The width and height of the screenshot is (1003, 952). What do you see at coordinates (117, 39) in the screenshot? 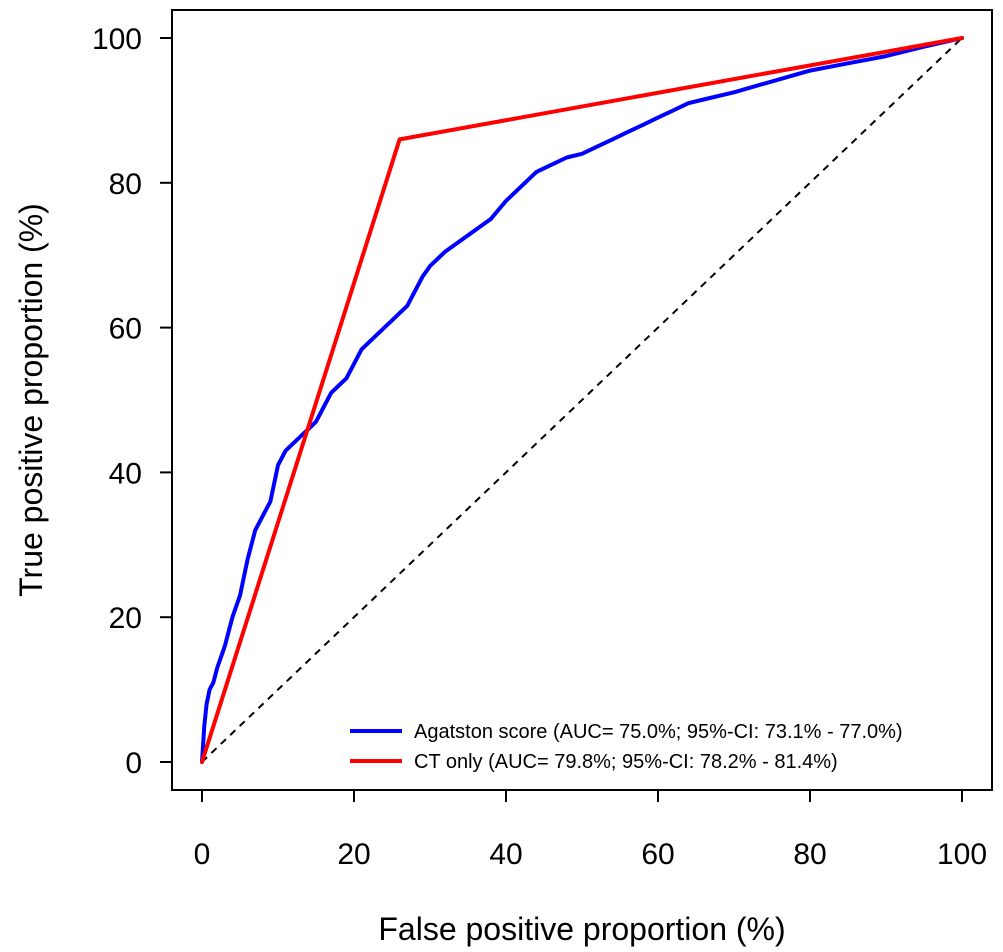
I see `y-tick-label: 100` at bounding box center [117, 39].